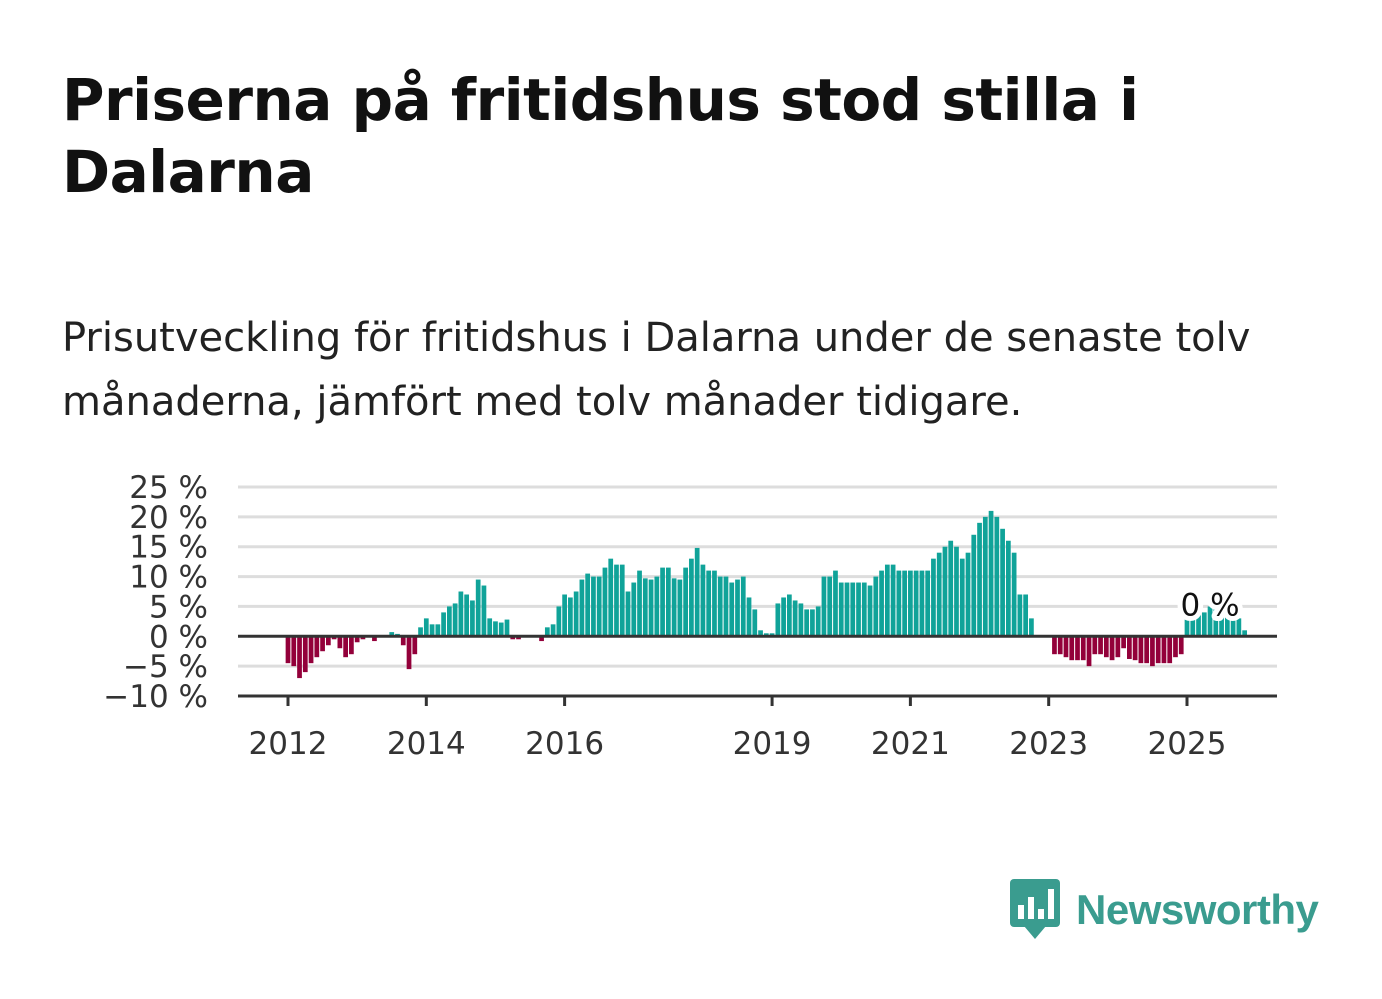 The image size is (1382, 999). I want to click on y-tick-label: −5 %, so click(165, 667).